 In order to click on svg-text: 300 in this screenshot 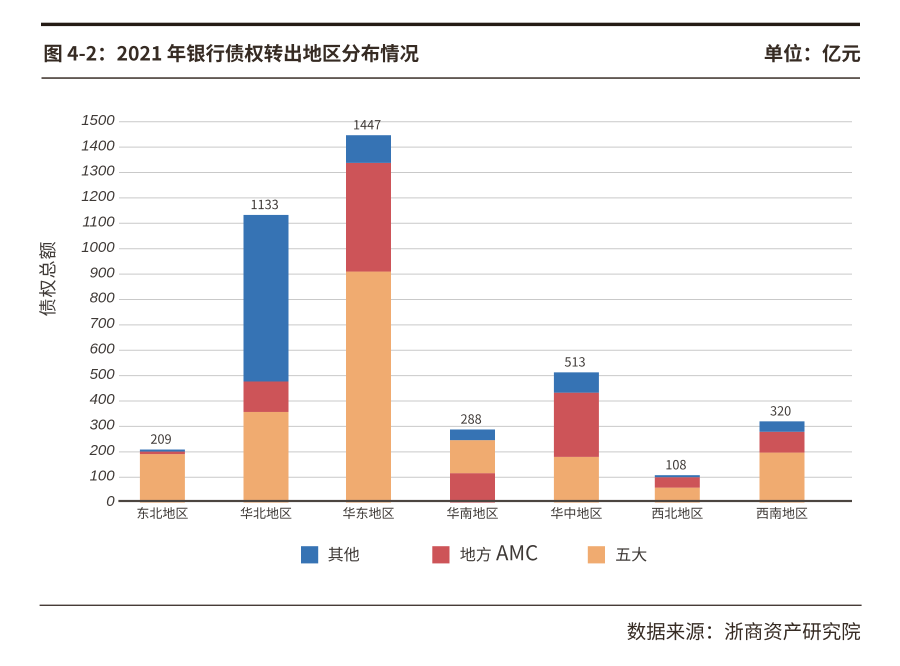, I will do `click(103, 425)`.